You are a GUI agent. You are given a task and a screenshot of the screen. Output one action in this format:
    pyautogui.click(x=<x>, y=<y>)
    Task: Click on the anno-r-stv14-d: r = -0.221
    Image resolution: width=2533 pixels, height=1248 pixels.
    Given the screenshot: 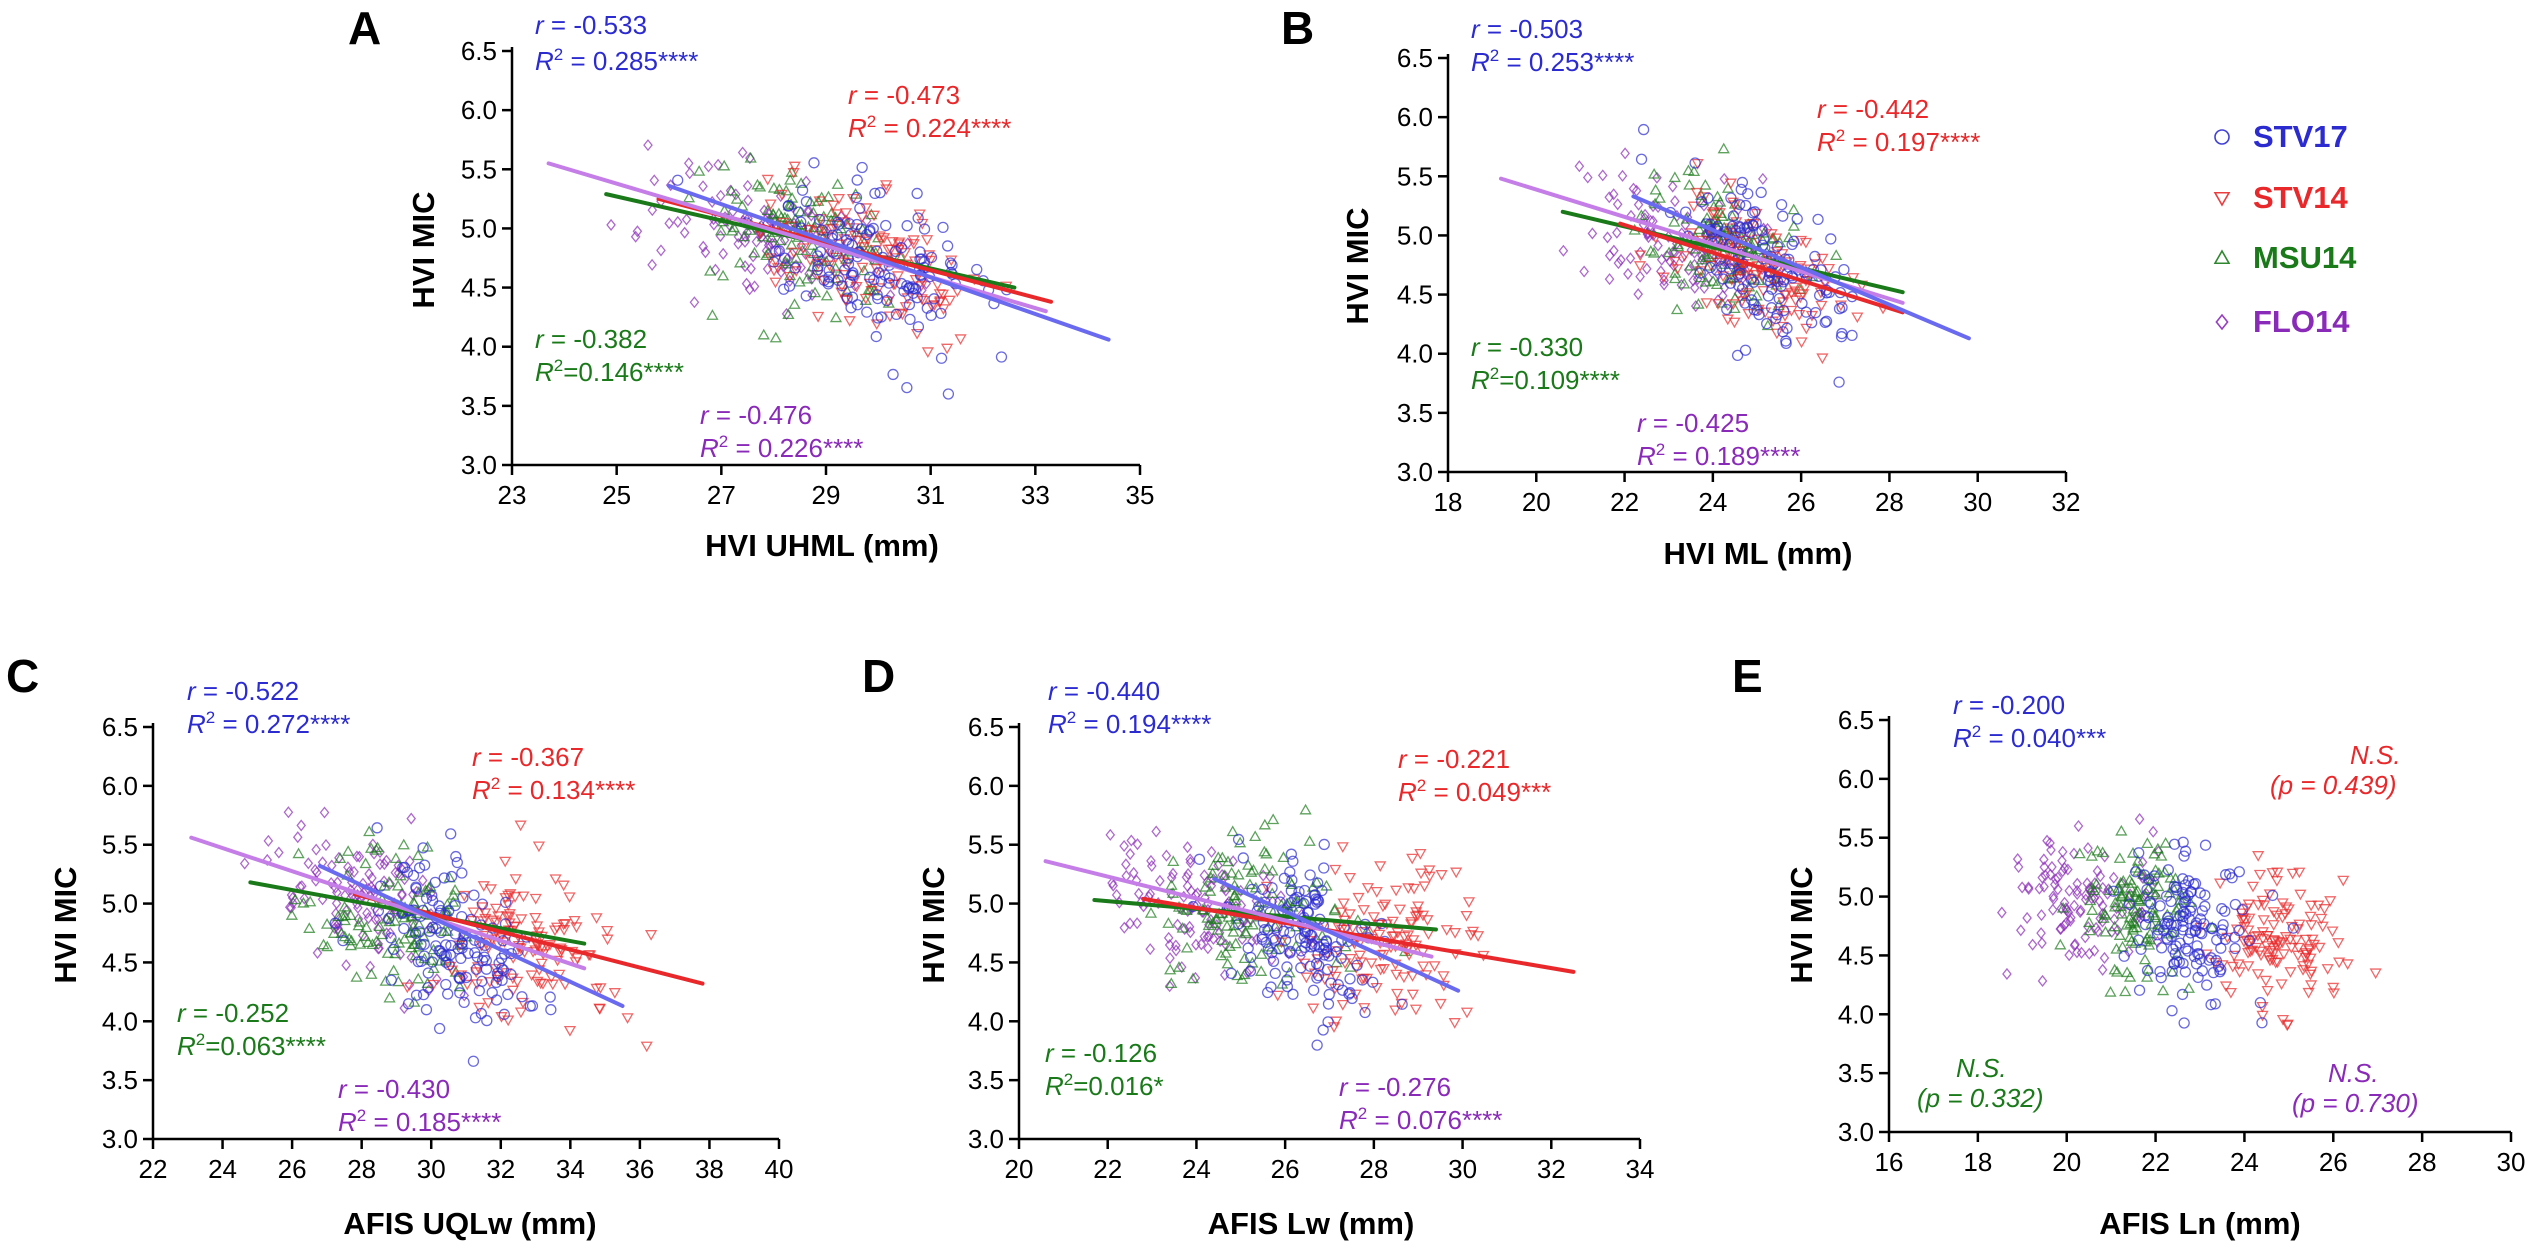 What is the action you would take?
    pyautogui.click(x=1454, y=759)
    